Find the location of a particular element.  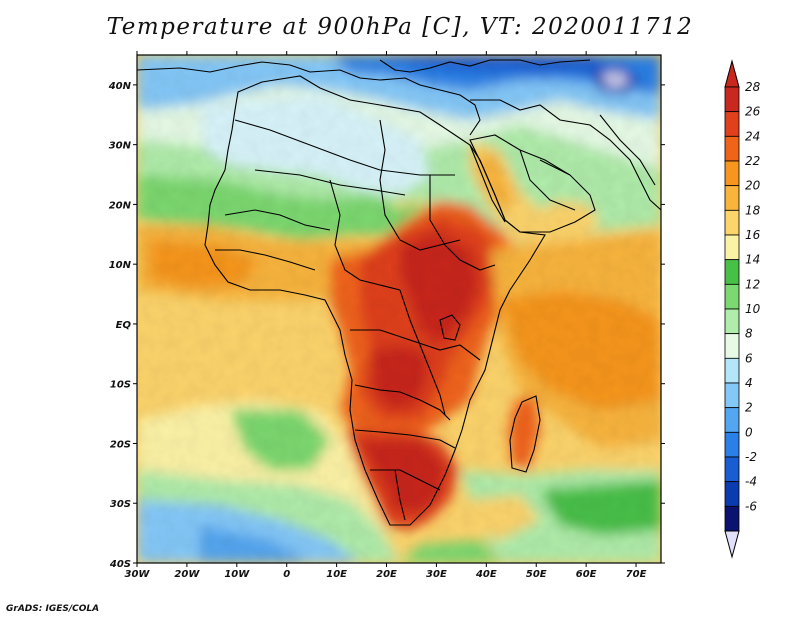

colorbar-label: 18 is located at coordinates (753, 210).